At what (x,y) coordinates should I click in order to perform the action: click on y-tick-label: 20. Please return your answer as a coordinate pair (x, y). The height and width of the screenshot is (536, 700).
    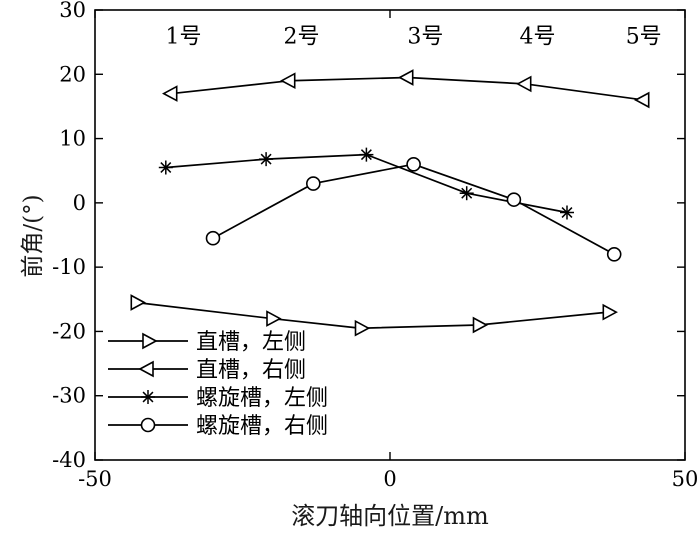
    Looking at the image, I should click on (72, 74).